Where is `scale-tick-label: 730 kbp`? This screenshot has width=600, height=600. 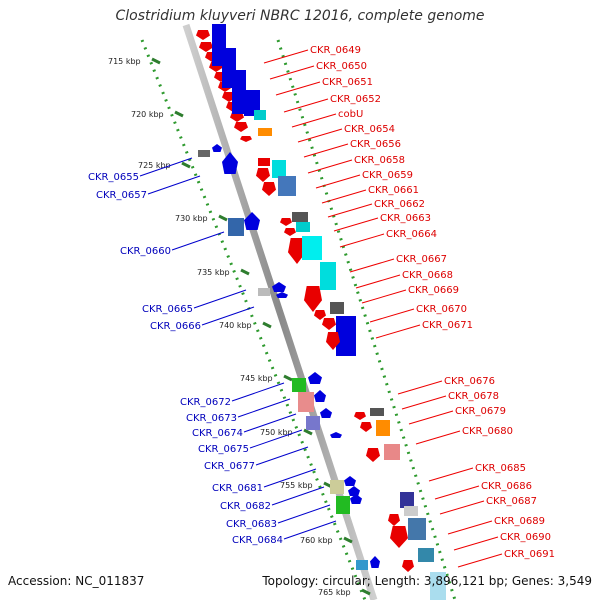 scale-tick-label: 730 kbp is located at coordinates (191, 218).